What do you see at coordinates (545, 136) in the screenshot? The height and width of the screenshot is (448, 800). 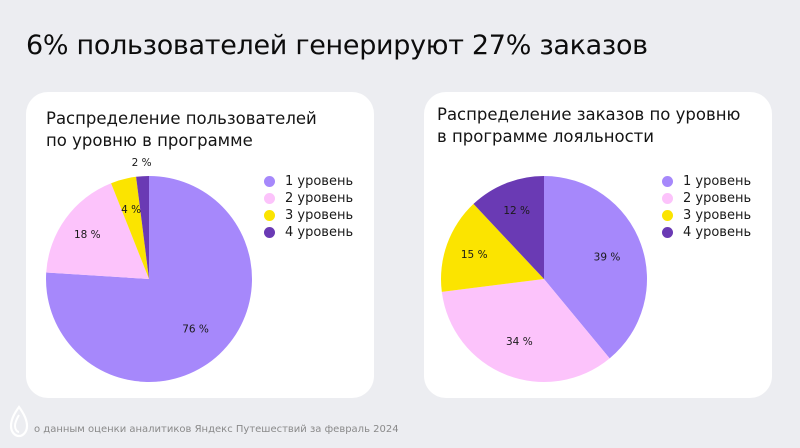 I see `orders-pie-title-line-2: в программе лояльности` at bounding box center [545, 136].